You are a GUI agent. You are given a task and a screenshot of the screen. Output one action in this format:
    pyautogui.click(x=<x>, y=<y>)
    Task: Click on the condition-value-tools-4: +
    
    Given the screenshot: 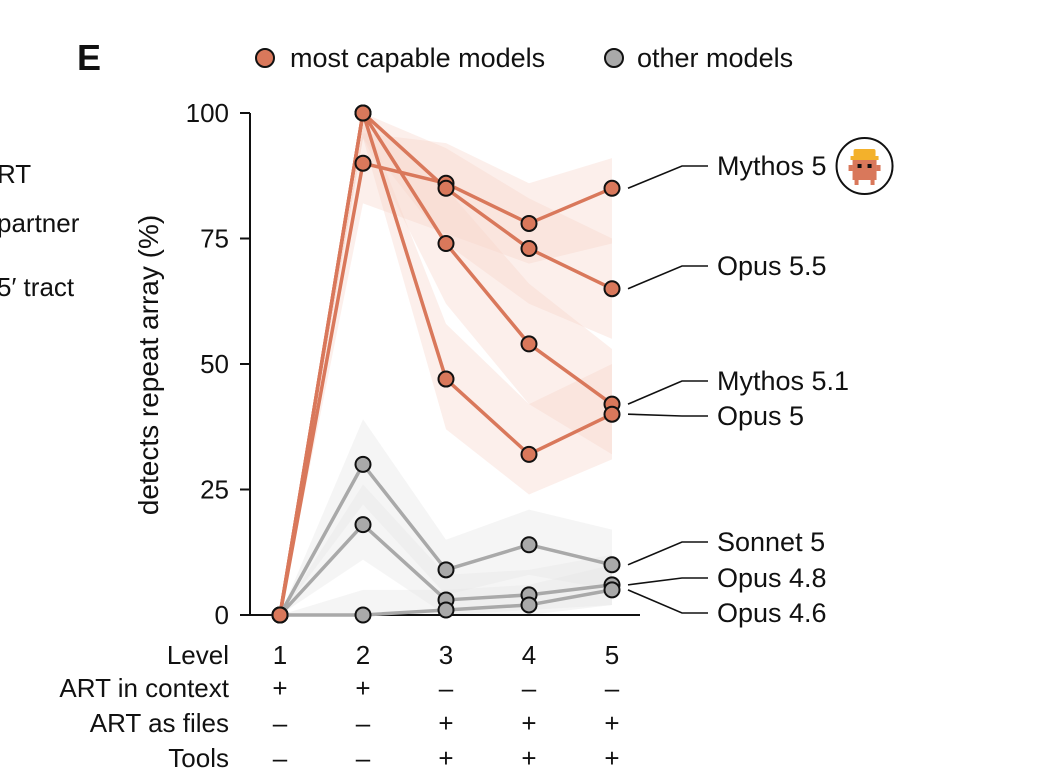 What is the action you would take?
    pyautogui.click(x=528, y=758)
    